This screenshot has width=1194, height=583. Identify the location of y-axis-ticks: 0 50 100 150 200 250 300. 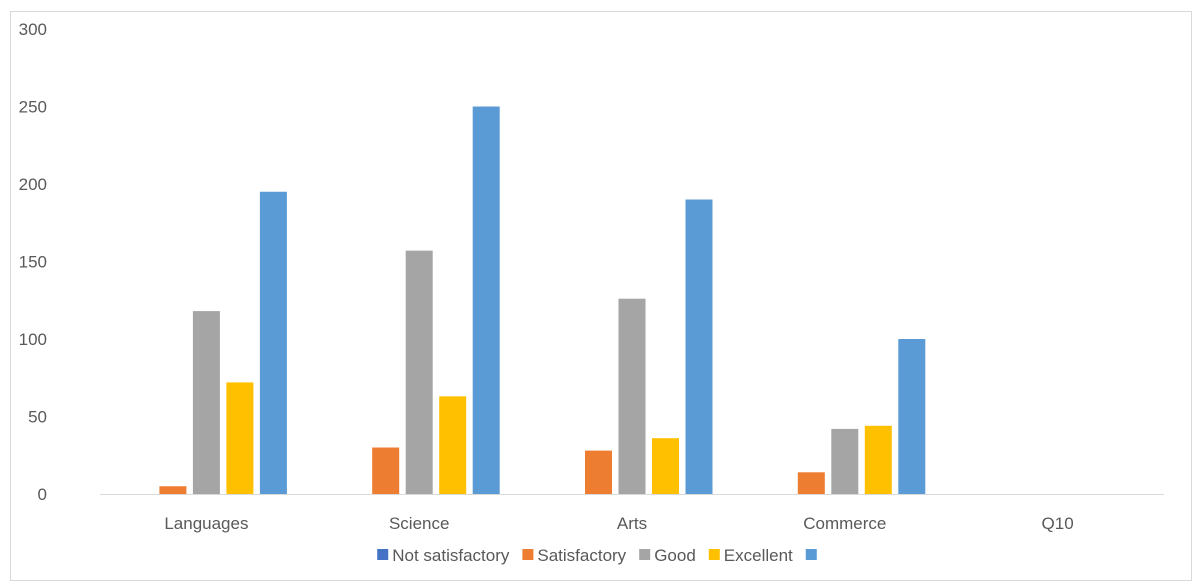
(33, 262).